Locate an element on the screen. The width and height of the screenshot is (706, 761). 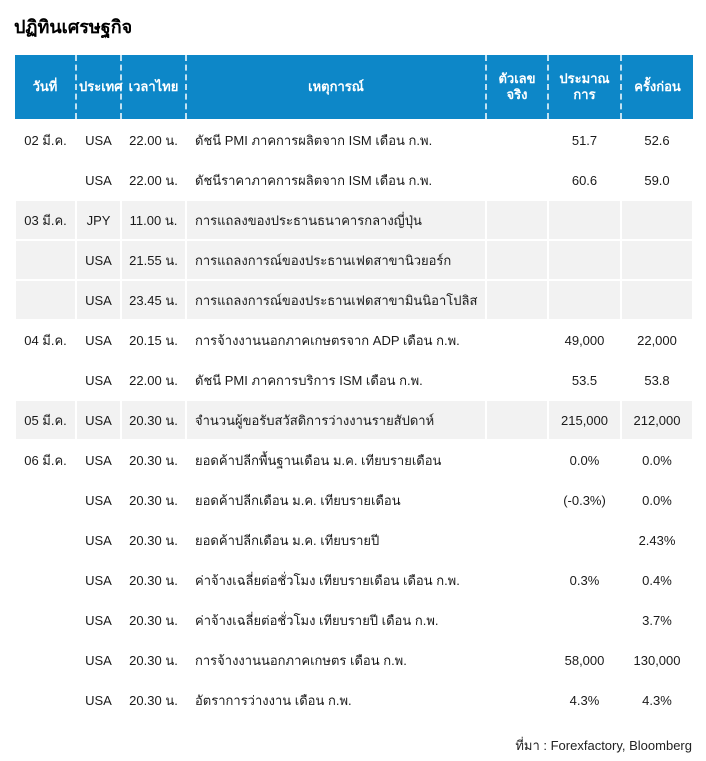
estimate-value-cell: 4.3% is located at coordinates (584, 700).